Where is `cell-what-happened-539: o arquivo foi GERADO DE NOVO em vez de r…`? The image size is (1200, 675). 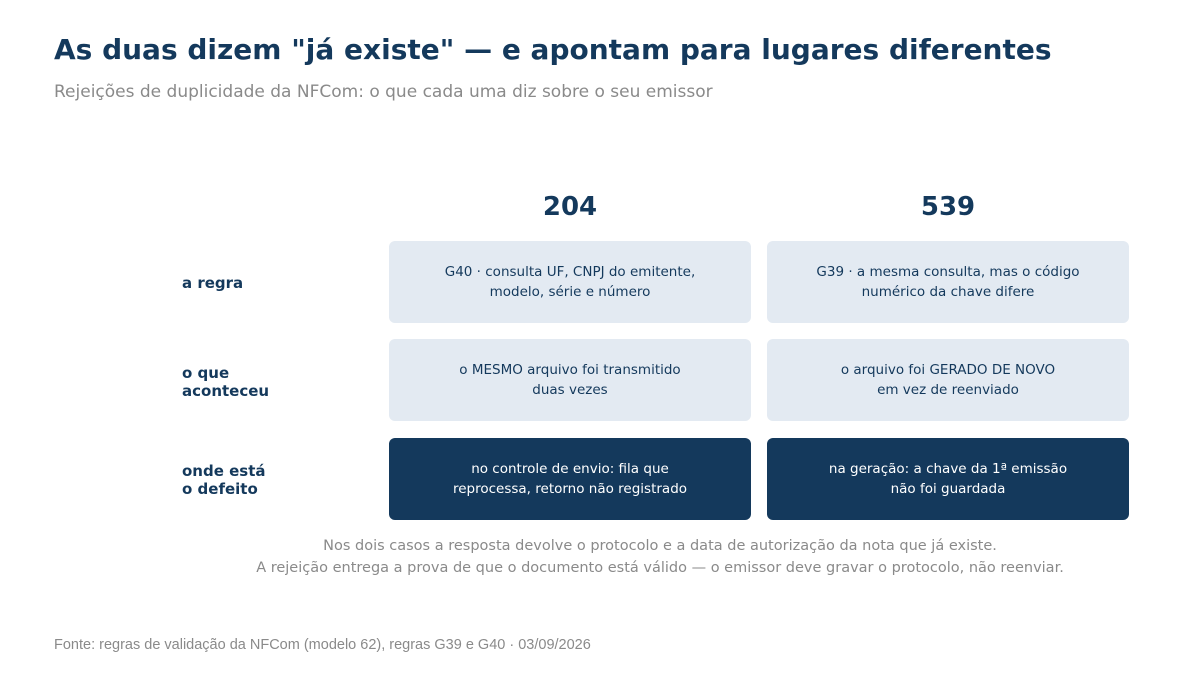
cell-what-happened-539: o arquivo foi GERADO DE NOVO em vez de r… is located at coordinates (948, 380).